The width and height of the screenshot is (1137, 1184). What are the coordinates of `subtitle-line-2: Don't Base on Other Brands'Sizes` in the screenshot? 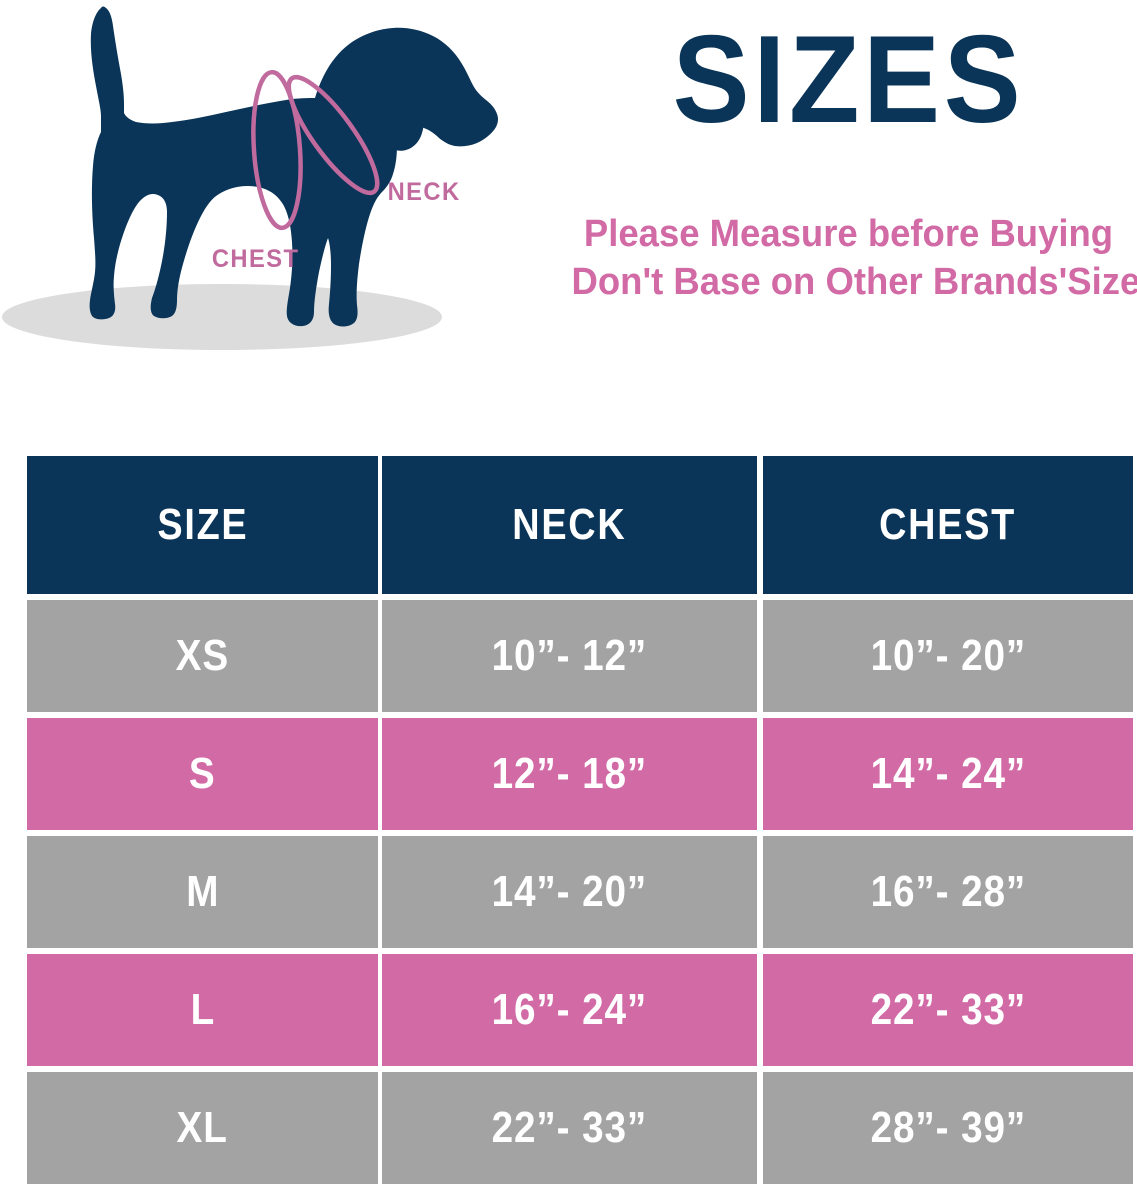 It's located at (854, 282).